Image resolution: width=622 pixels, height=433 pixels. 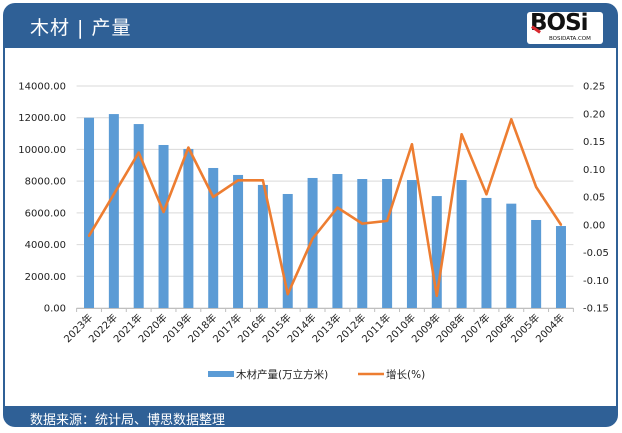 What do you see at coordinates (89, 212) in the screenshot?
I see `bar-2023年` at bounding box center [89, 212].